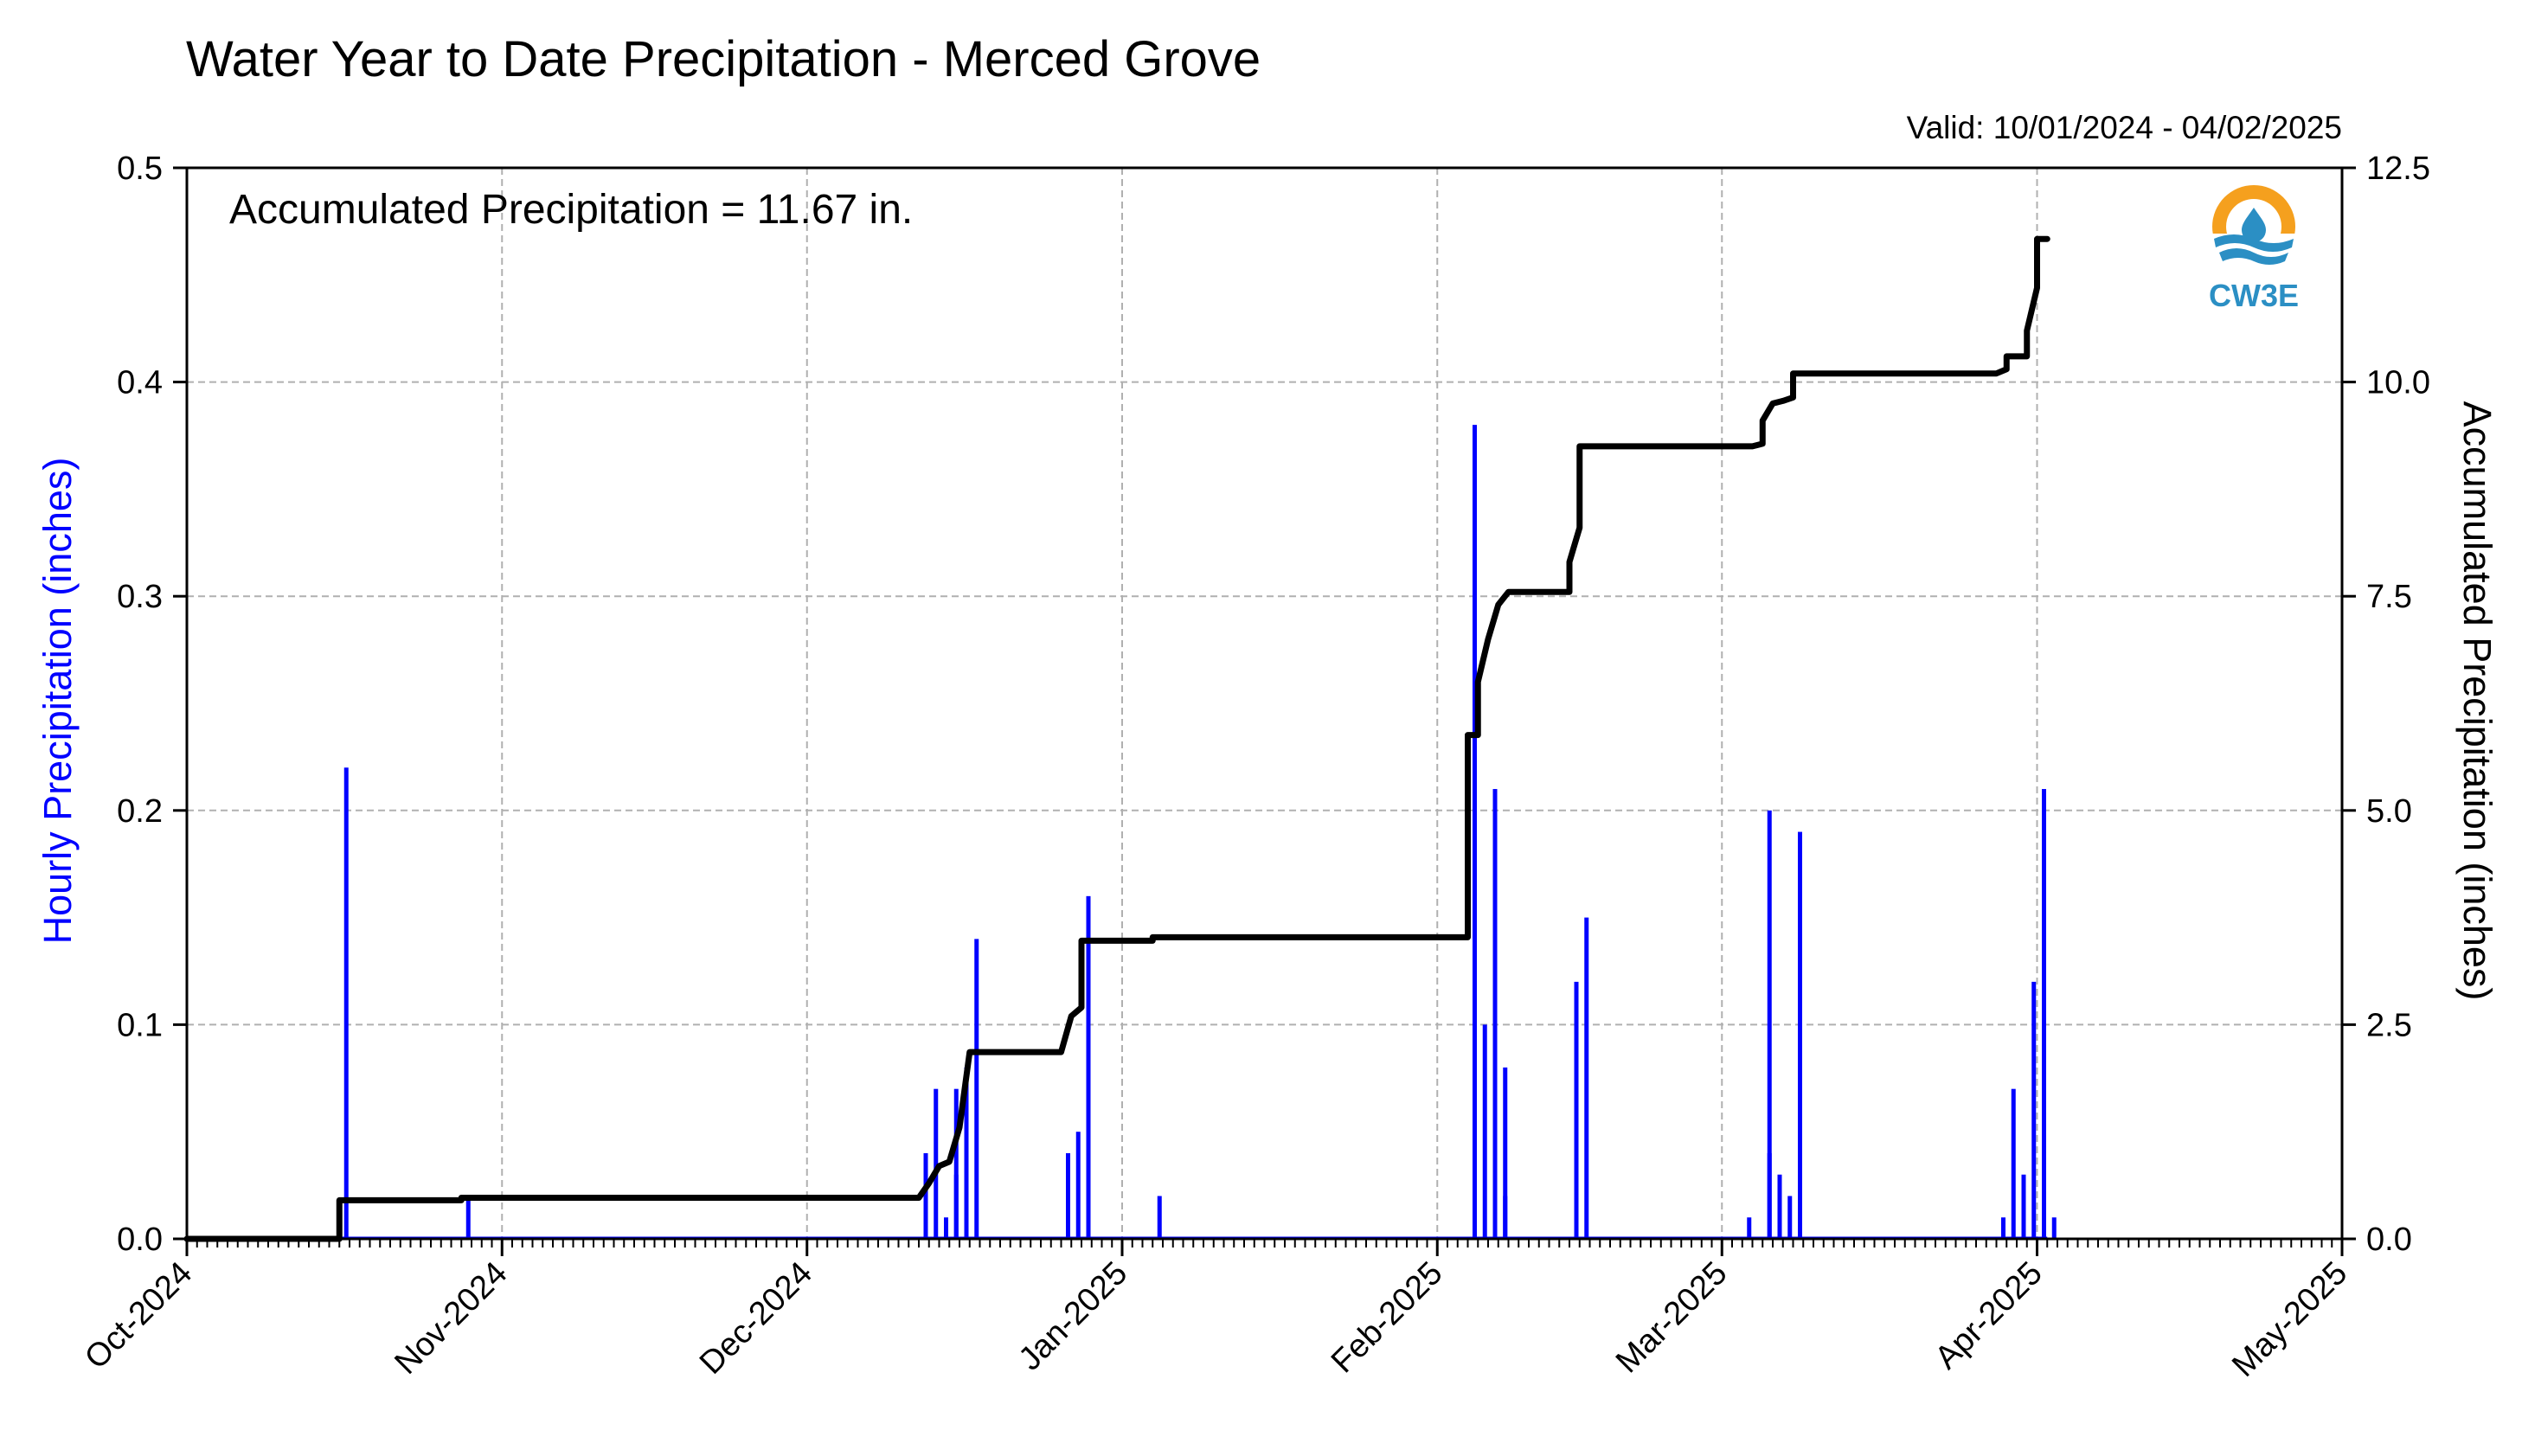  Describe the element at coordinates (2124, 127) in the screenshot. I see `valid-date-range: Valid: 10/01/2024 - 04/02/2025` at that location.